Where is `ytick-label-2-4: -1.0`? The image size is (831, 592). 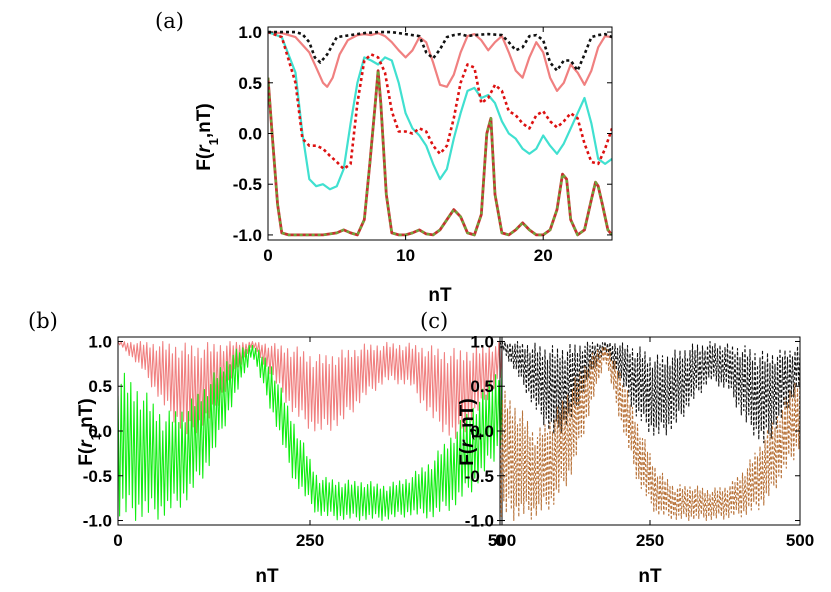 ytick-label-2-4: -1.0 is located at coordinates (479, 521).